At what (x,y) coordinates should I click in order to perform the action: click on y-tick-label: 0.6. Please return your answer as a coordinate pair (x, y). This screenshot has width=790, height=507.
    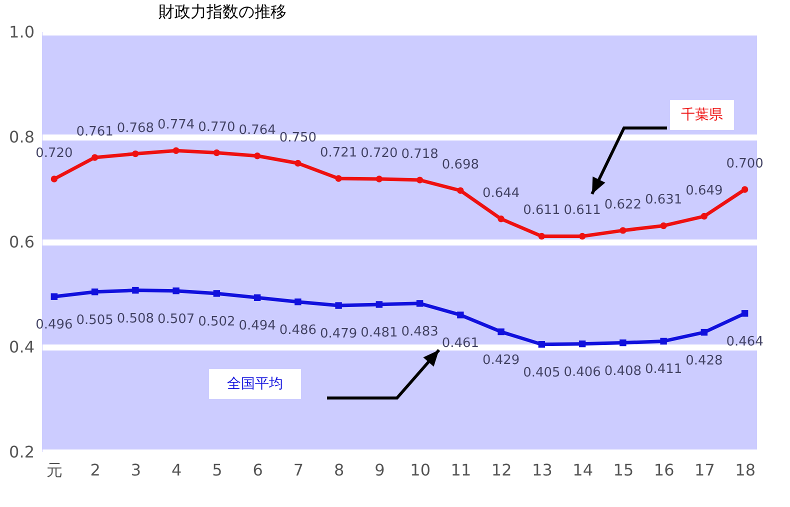
    Looking at the image, I should click on (21, 242).